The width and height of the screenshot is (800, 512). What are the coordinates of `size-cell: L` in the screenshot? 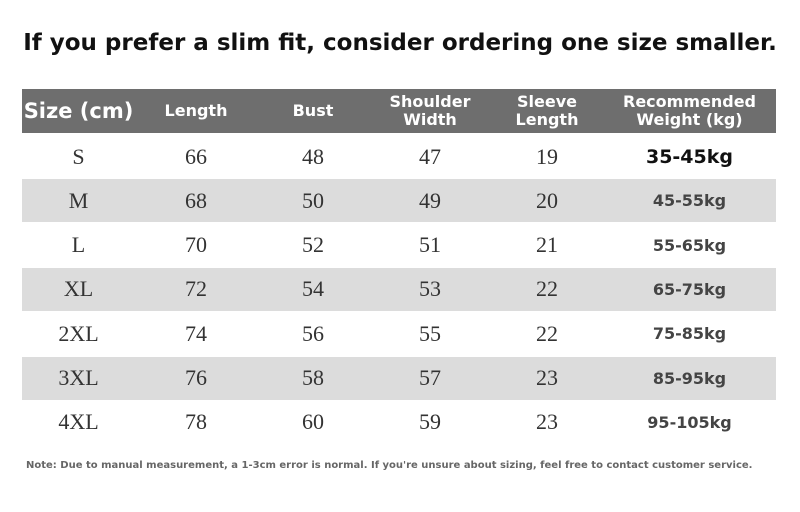 It's located at (78, 245).